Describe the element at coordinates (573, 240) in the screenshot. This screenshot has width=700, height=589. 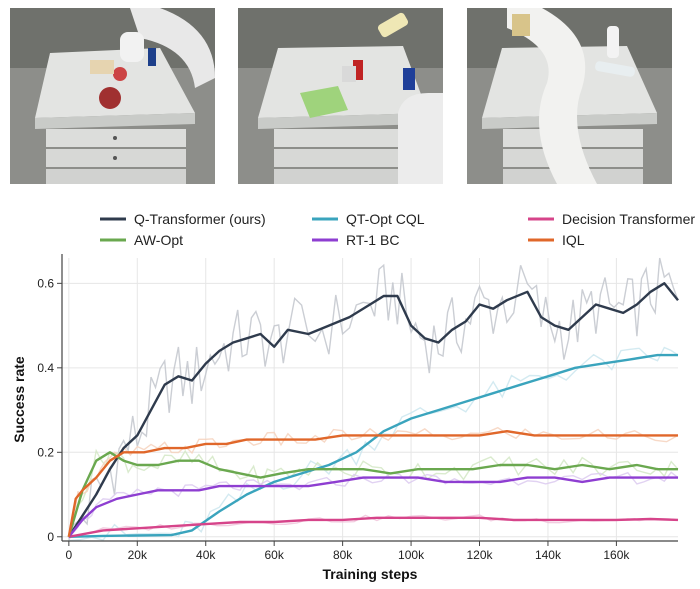
I see `legend-label-iql: IQL` at that location.